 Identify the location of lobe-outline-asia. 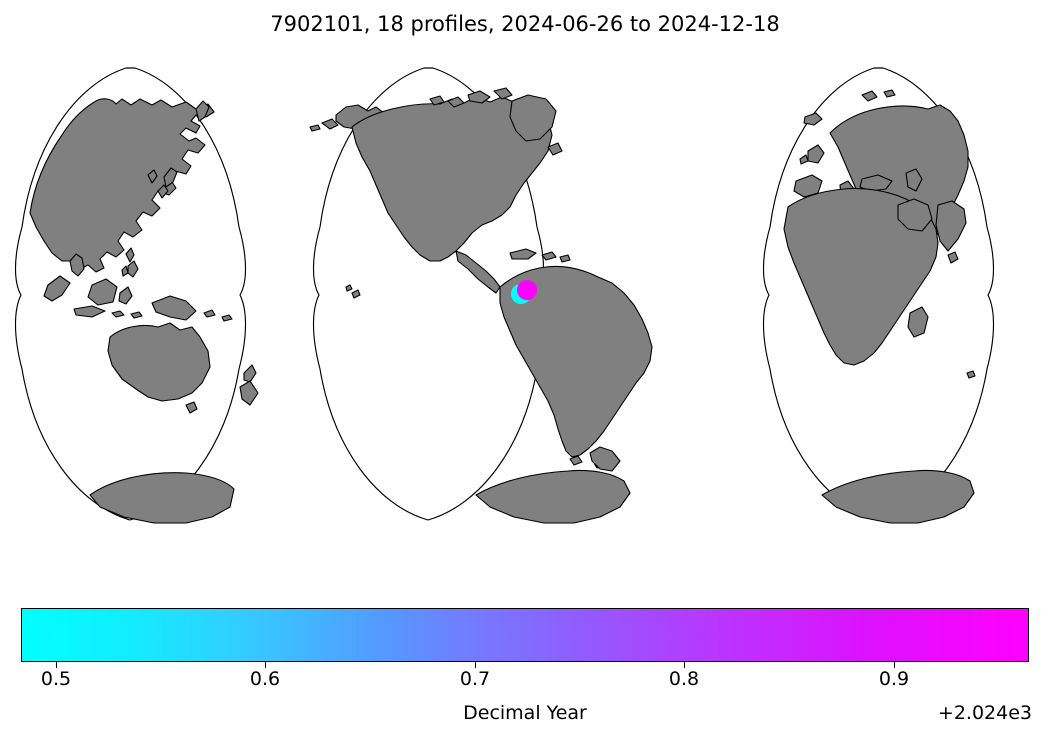
(130, 294).